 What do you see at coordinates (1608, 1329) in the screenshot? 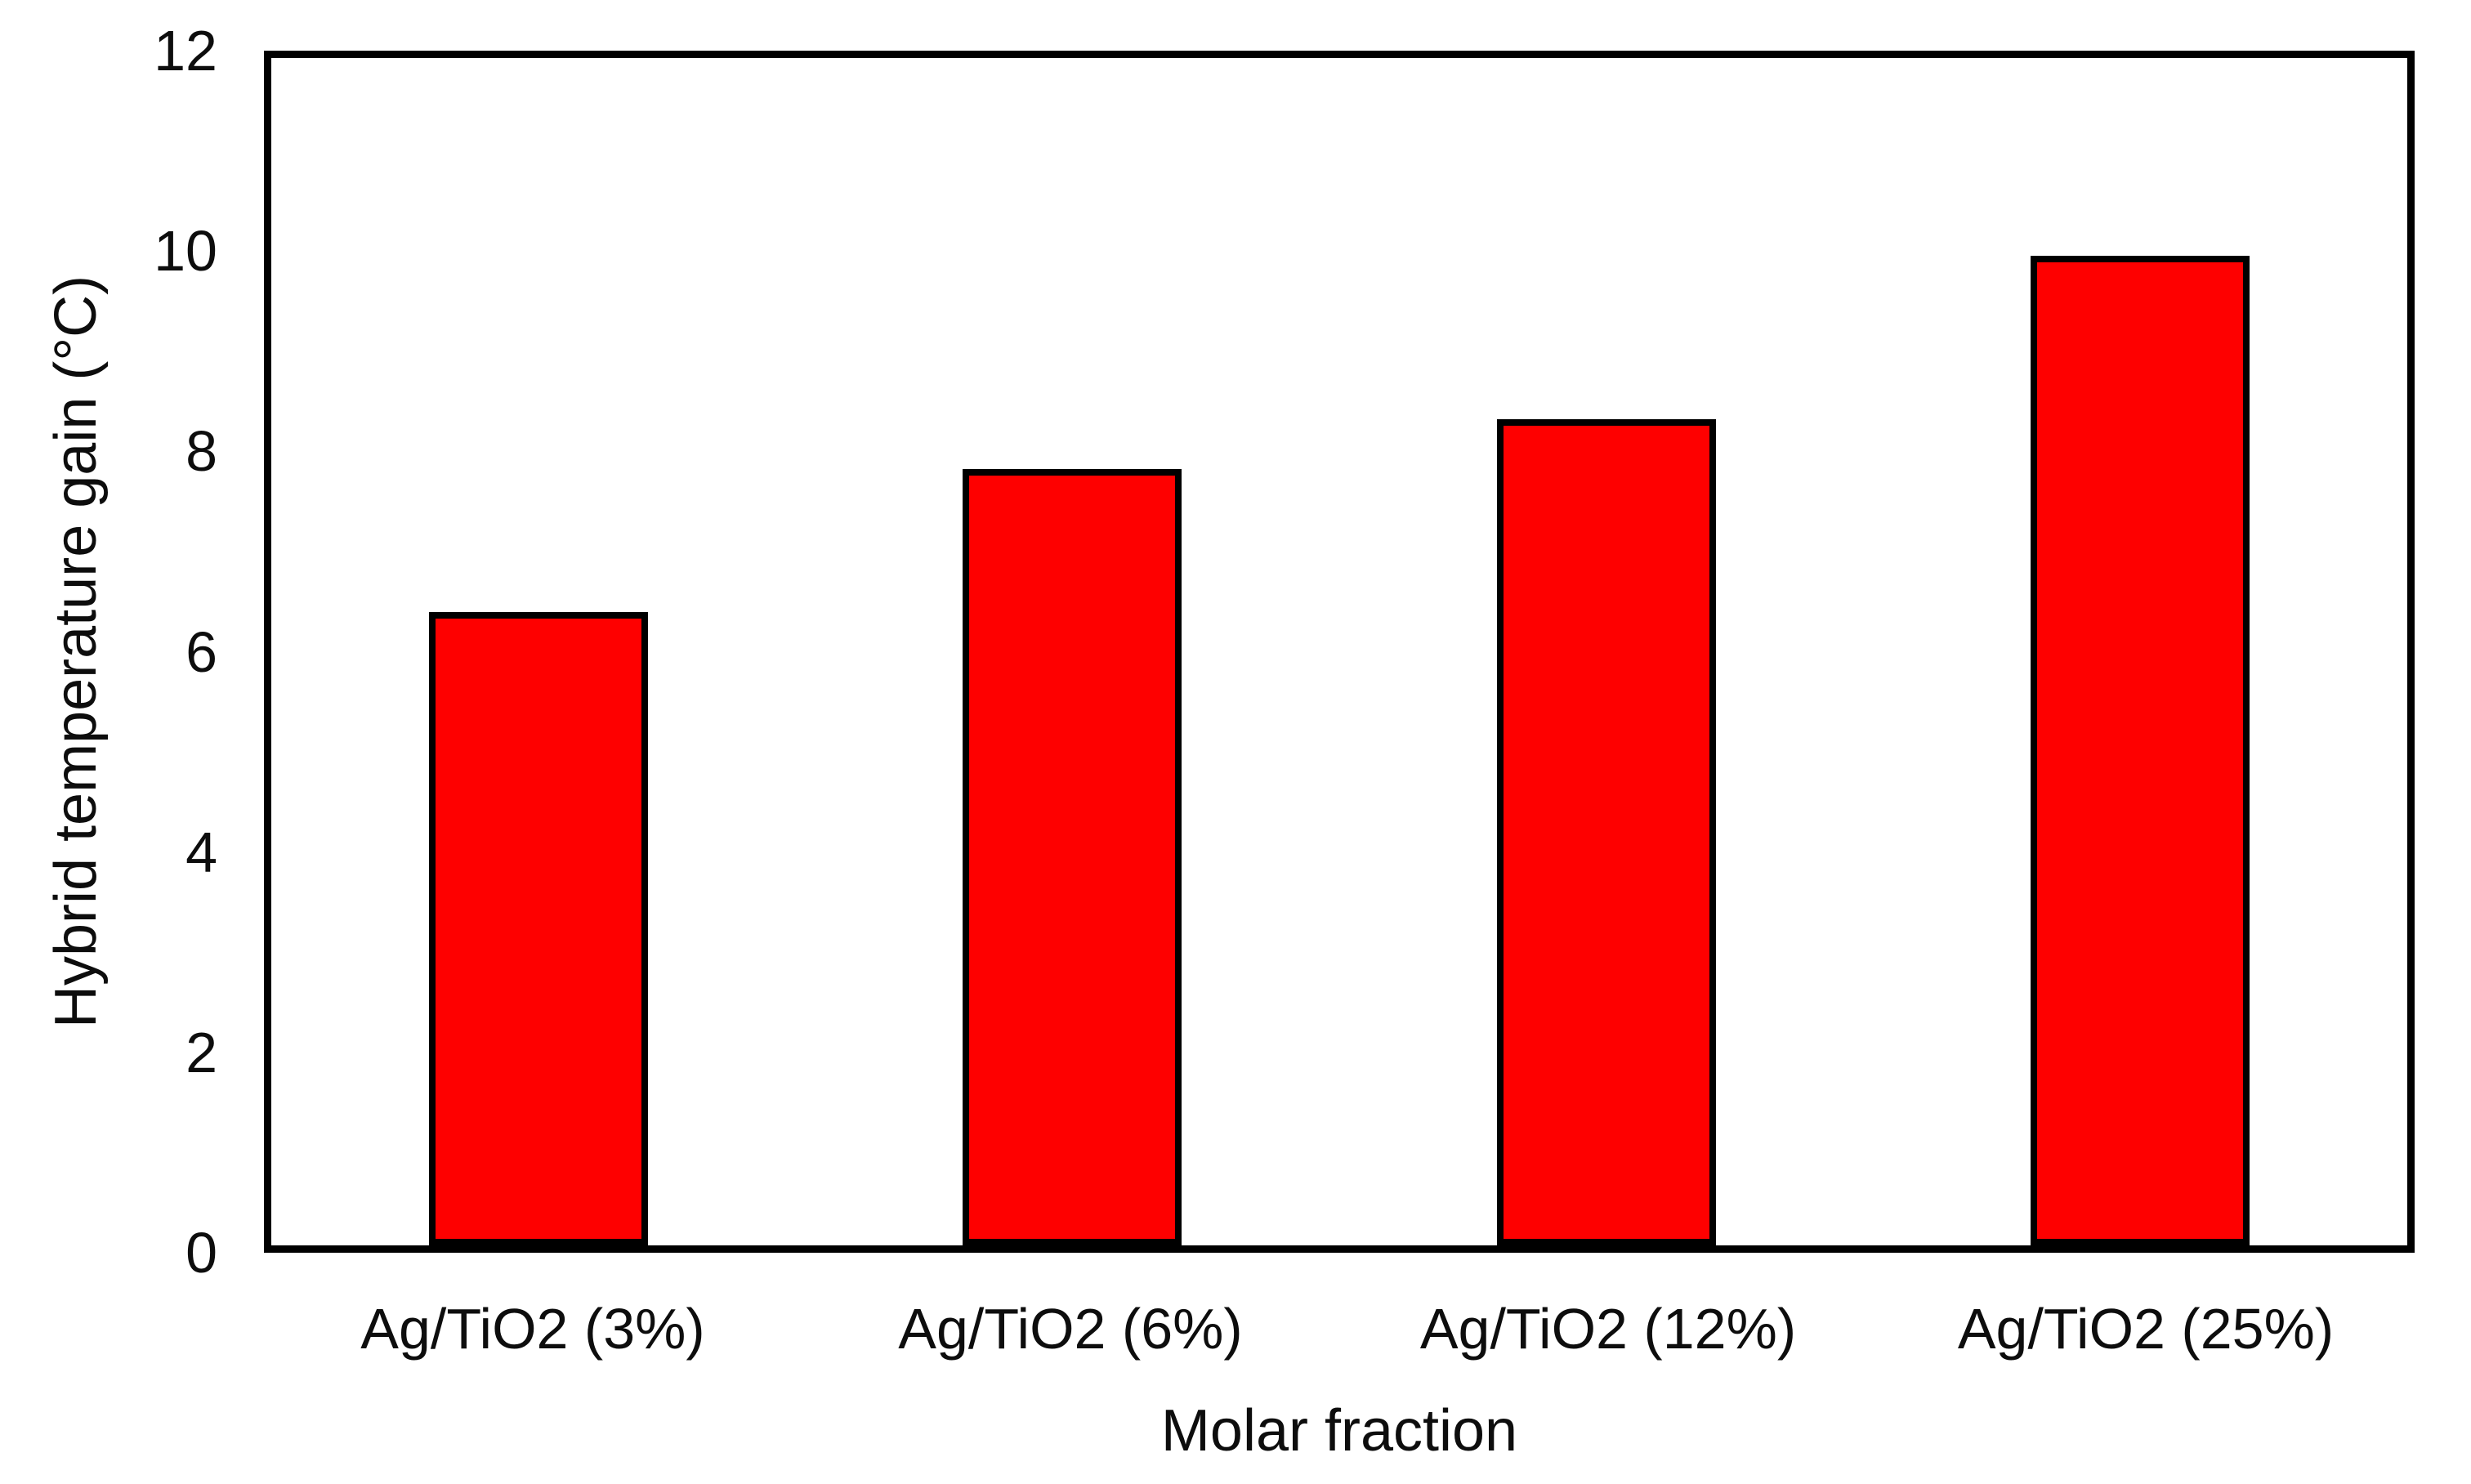
I see `x-tick-label-Ag/TiO2 (12%): Ag/TiO2 (12%)` at bounding box center [1608, 1329].